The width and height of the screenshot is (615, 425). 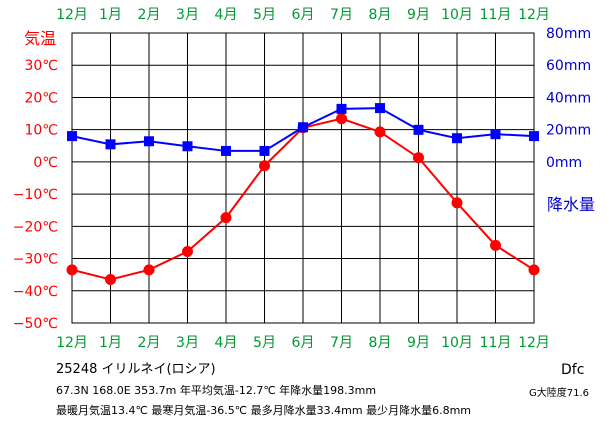 What do you see at coordinates (457, 343) in the screenshot?
I see `month-label-bottom: 10月` at bounding box center [457, 343].